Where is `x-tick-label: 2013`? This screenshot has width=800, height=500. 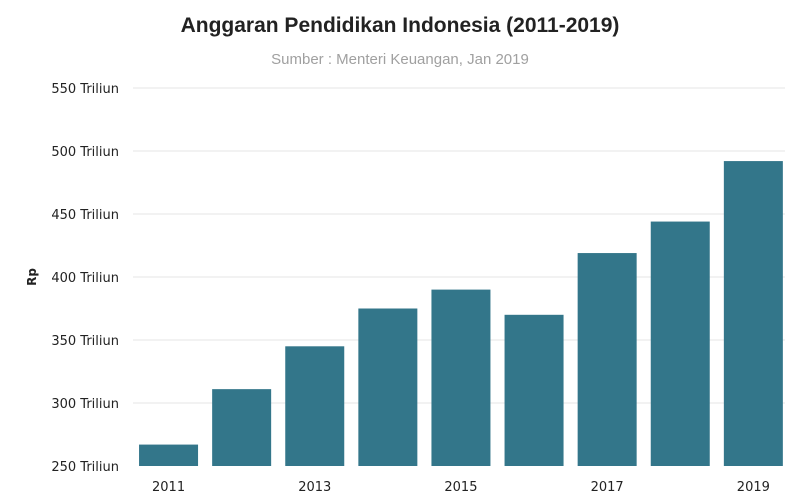 x-tick-label: 2013 is located at coordinates (314, 487).